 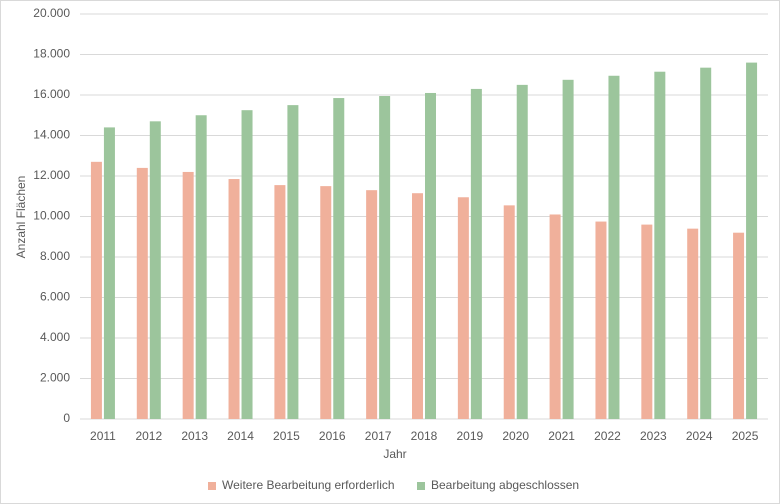 What do you see at coordinates (561, 436) in the screenshot?
I see `x-tick-label: 2021` at bounding box center [561, 436].